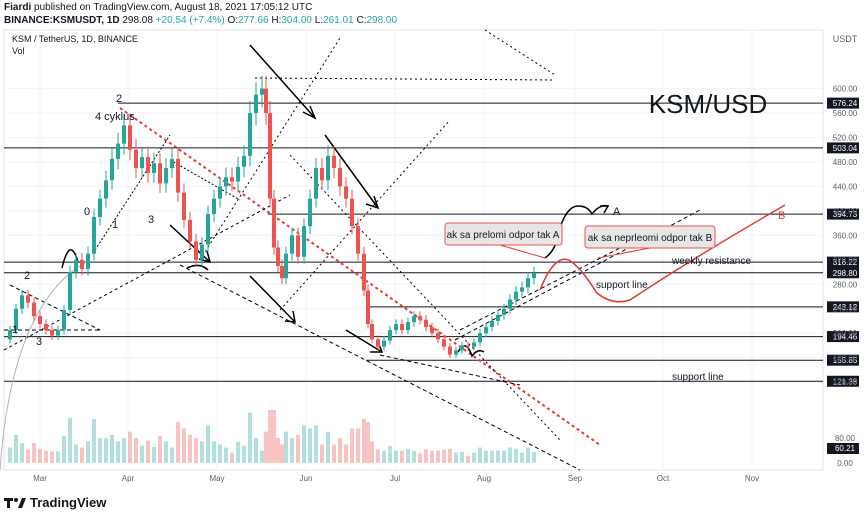  What do you see at coordinates (845, 186) in the screenshot?
I see `price-tick-4: 440.00` at bounding box center [845, 186].